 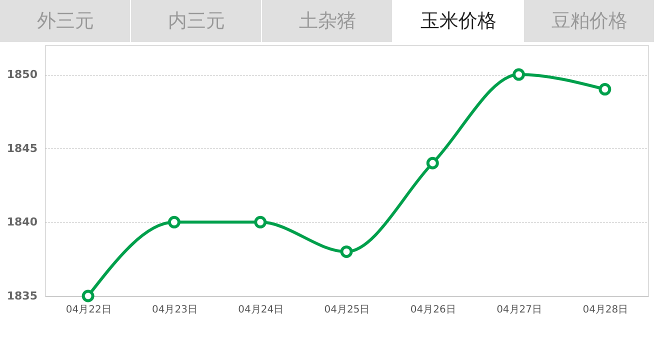 What do you see at coordinates (22, 148) in the screenshot?
I see `y-tick-label: 1845` at bounding box center [22, 148].